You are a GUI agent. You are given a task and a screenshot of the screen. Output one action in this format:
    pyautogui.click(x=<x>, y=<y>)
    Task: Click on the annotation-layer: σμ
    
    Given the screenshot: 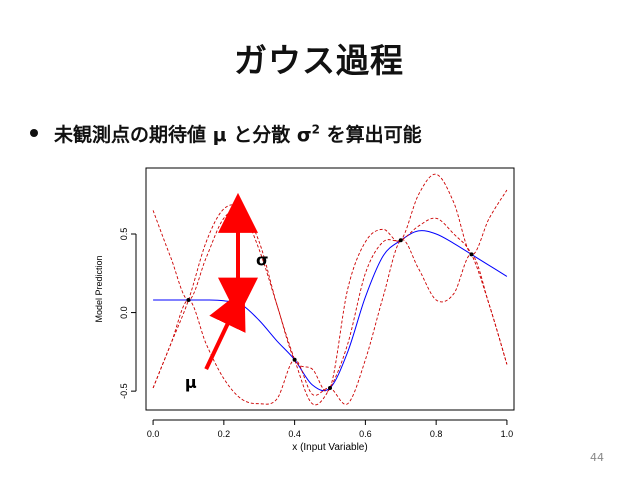 What is the action you would take?
    pyautogui.click(x=226, y=292)
    